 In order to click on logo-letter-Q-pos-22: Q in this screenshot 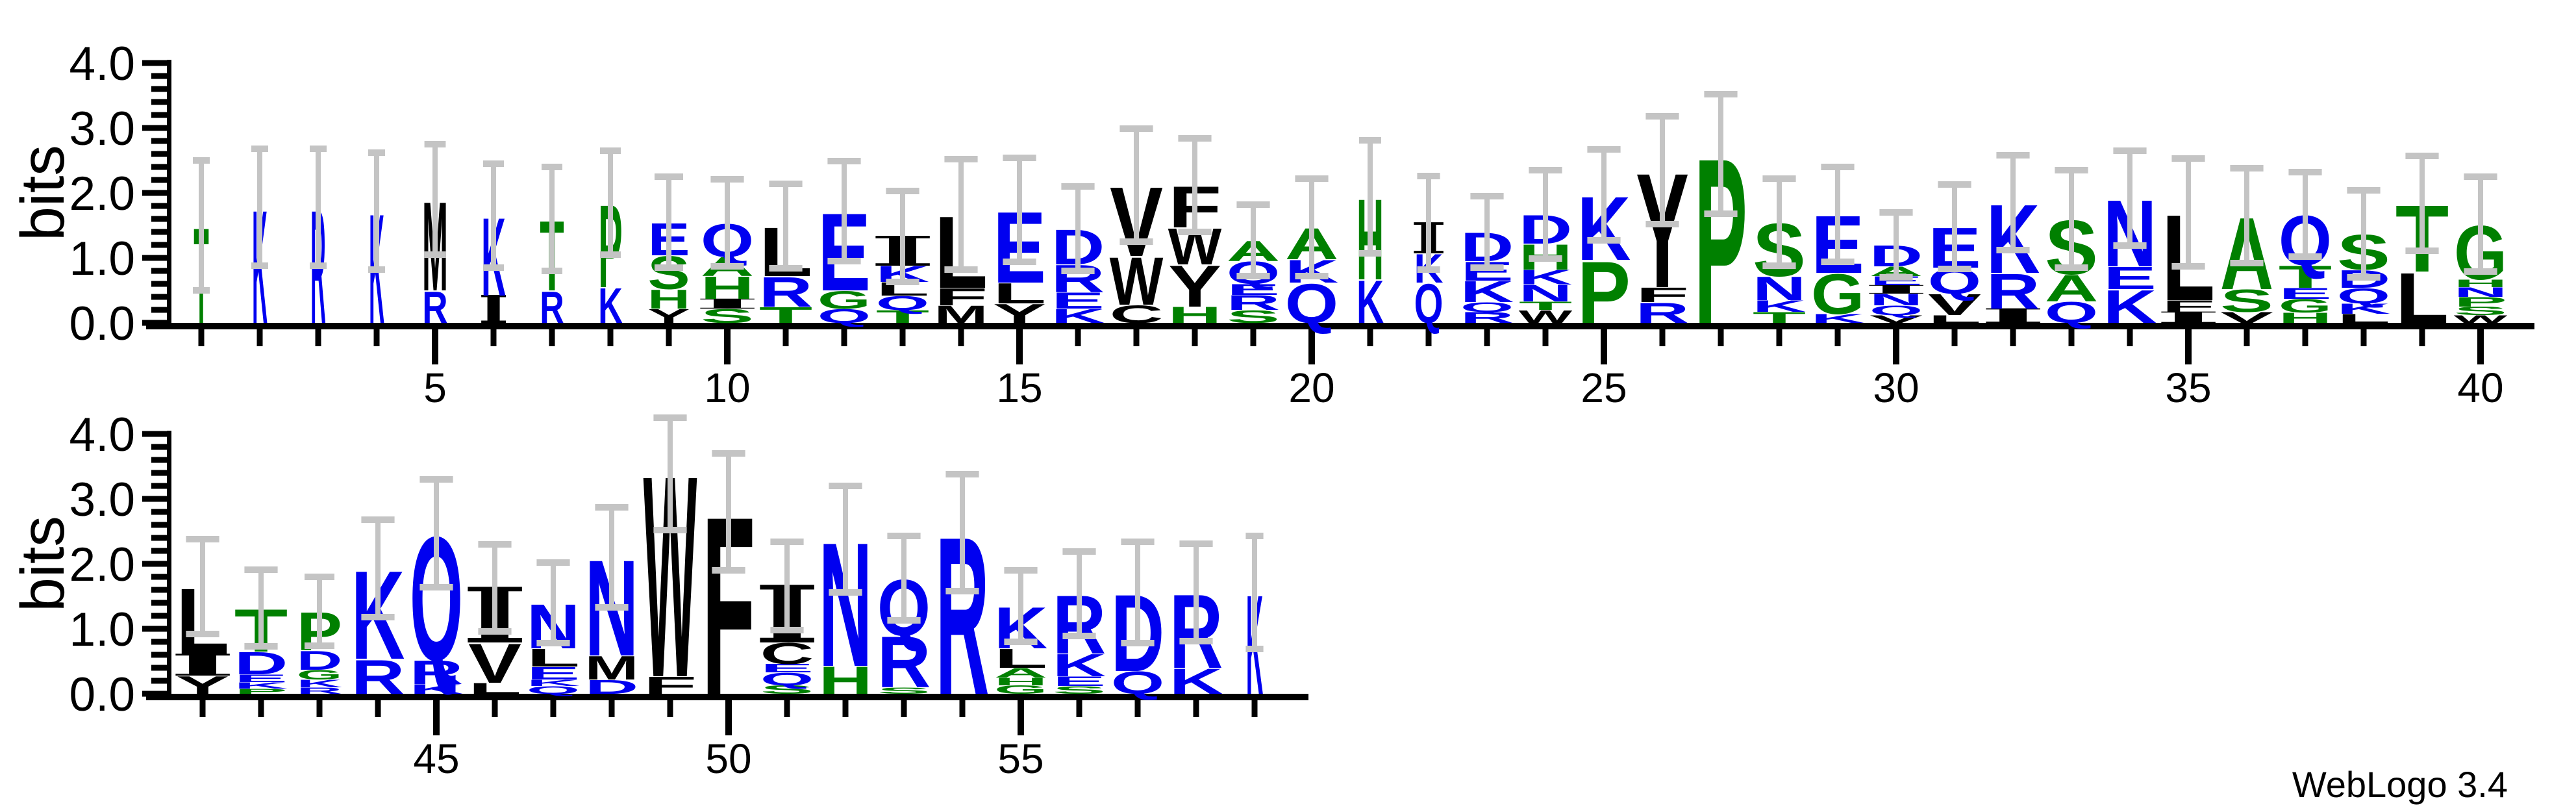, I will do `click(1429, 303)`.